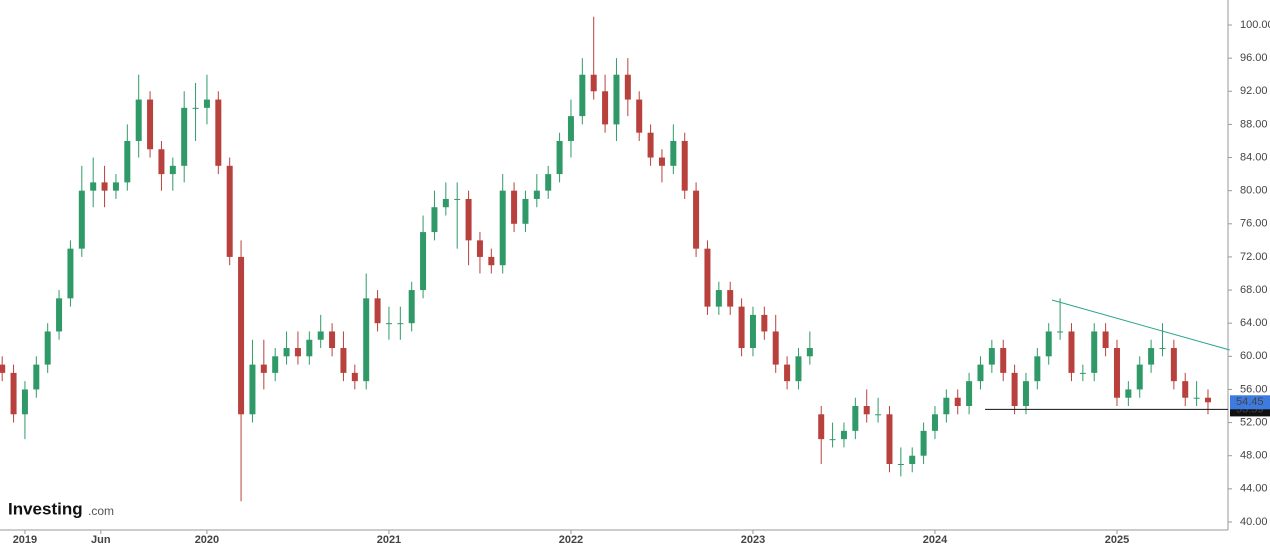 The image size is (1270, 548). I want to click on x-tick-label: 2024, so click(935, 540).